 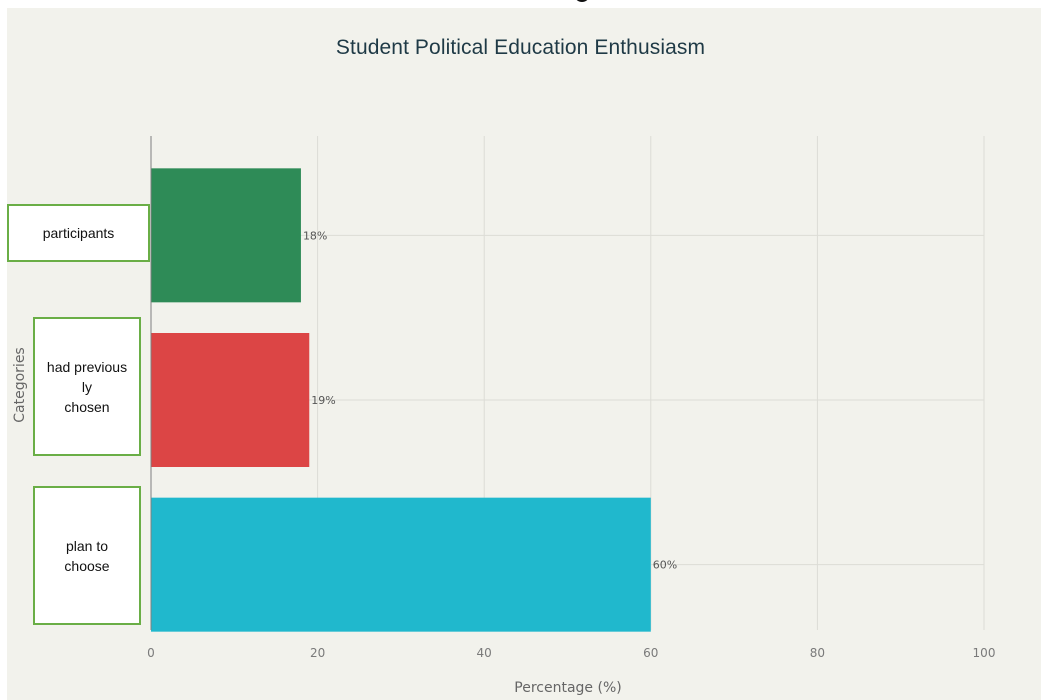 What do you see at coordinates (984, 653) in the screenshot?
I see `x-tick-label: 100` at bounding box center [984, 653].